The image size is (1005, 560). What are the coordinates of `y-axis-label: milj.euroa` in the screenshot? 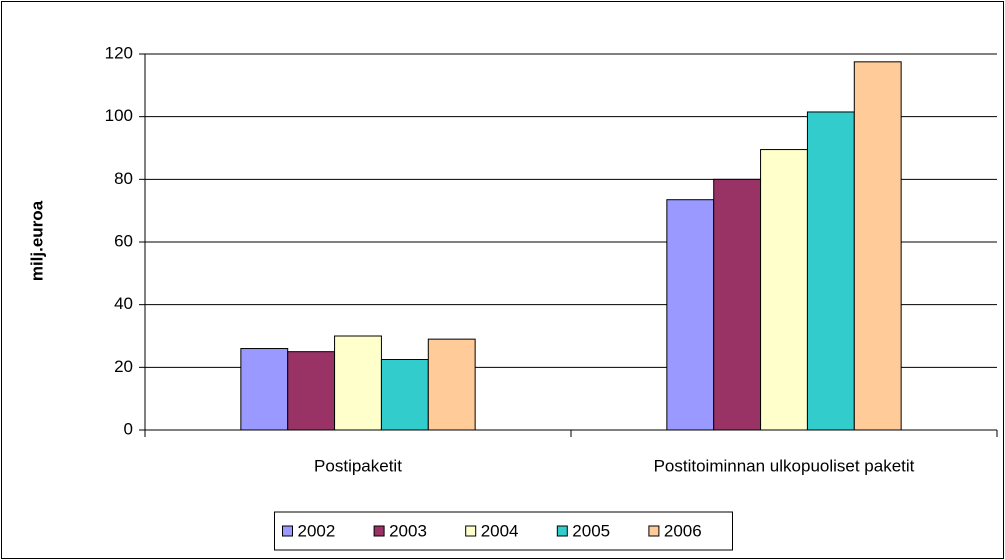 It's located at (36, 240).